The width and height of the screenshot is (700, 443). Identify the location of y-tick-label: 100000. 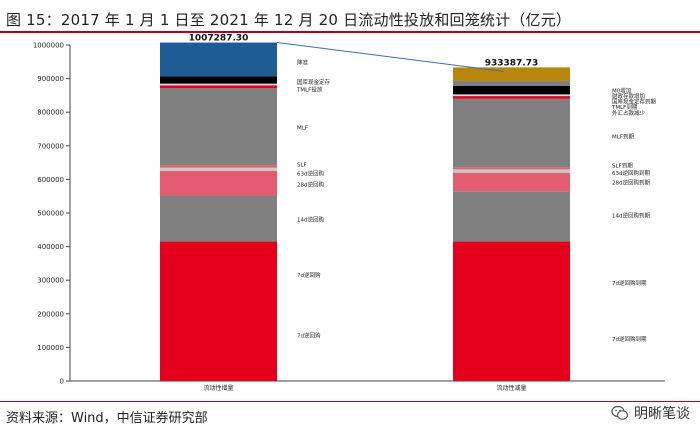
(50, 348).